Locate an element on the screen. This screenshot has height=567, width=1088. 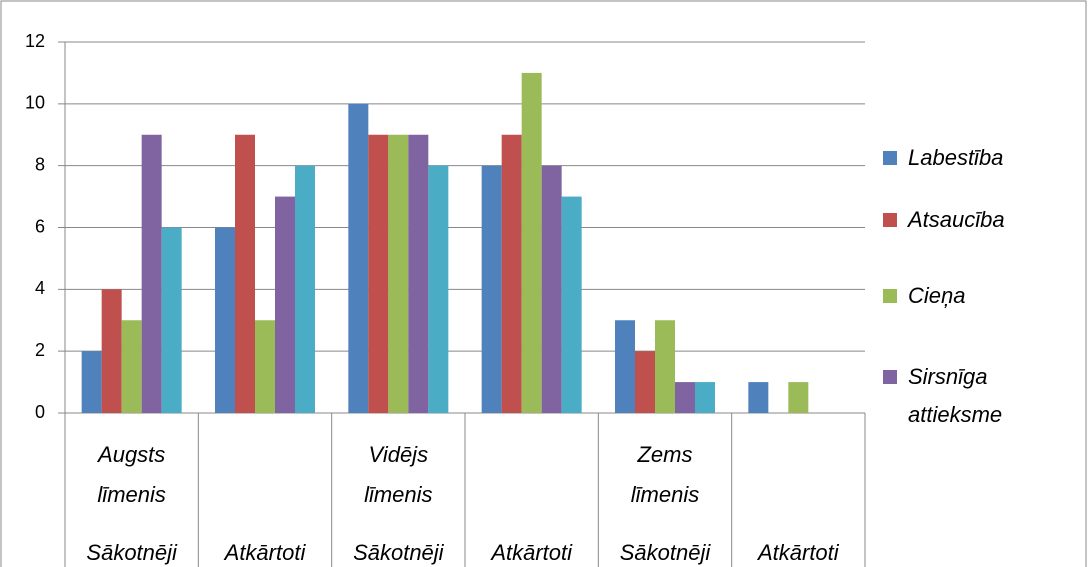
y-tick-label: 0 is located at coordinates (40, 412).